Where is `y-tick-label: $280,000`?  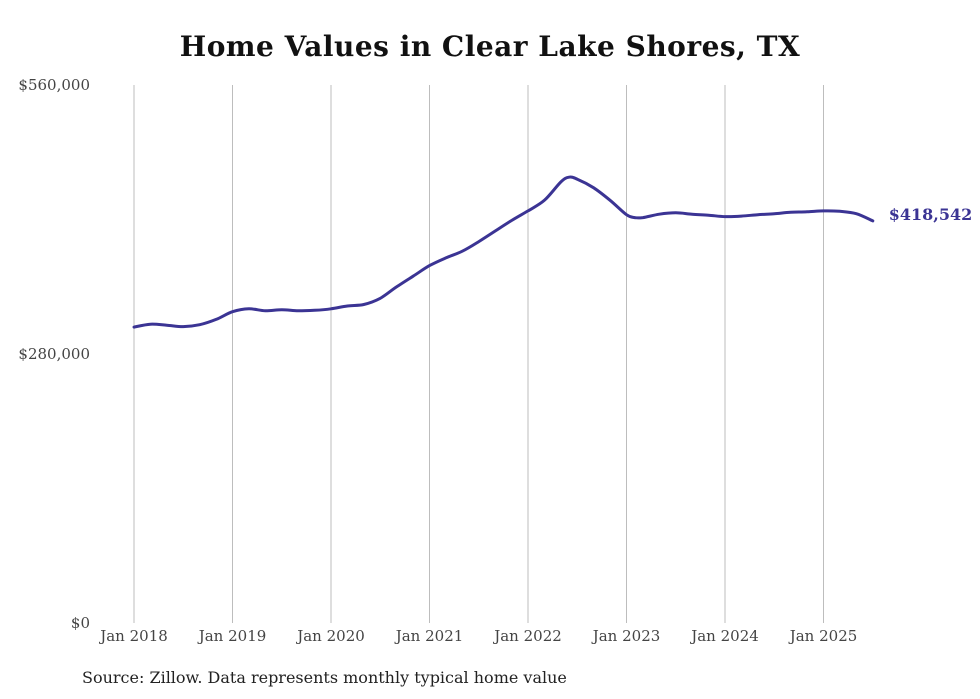
y-tick-label: $280,000 is located at coordinates (54, 354).